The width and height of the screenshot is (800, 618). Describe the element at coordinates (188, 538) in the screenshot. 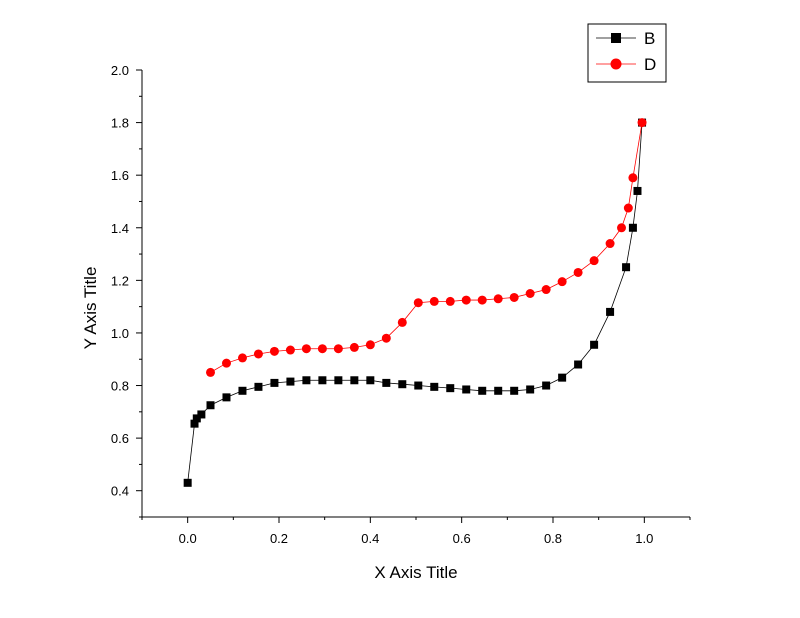

I see `x-tick-label: 0.0` at that location.